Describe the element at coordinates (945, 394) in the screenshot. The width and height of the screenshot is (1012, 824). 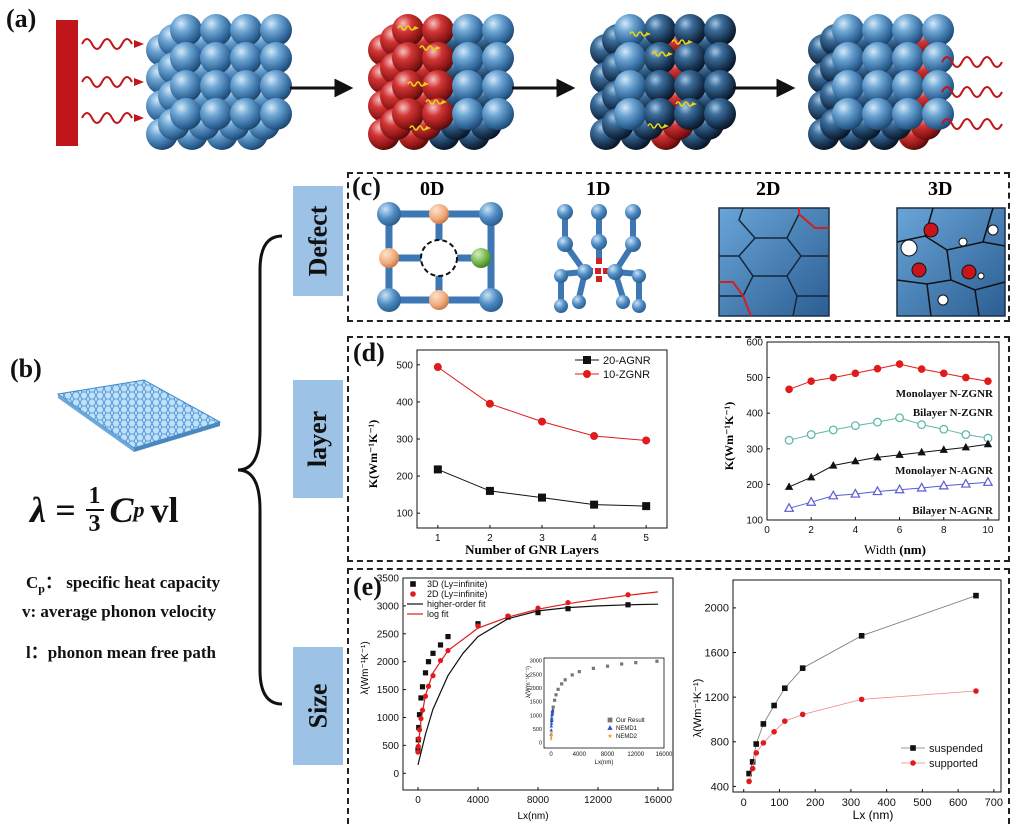
I see `series-label: Monolayer N-ZGNR` at that location.